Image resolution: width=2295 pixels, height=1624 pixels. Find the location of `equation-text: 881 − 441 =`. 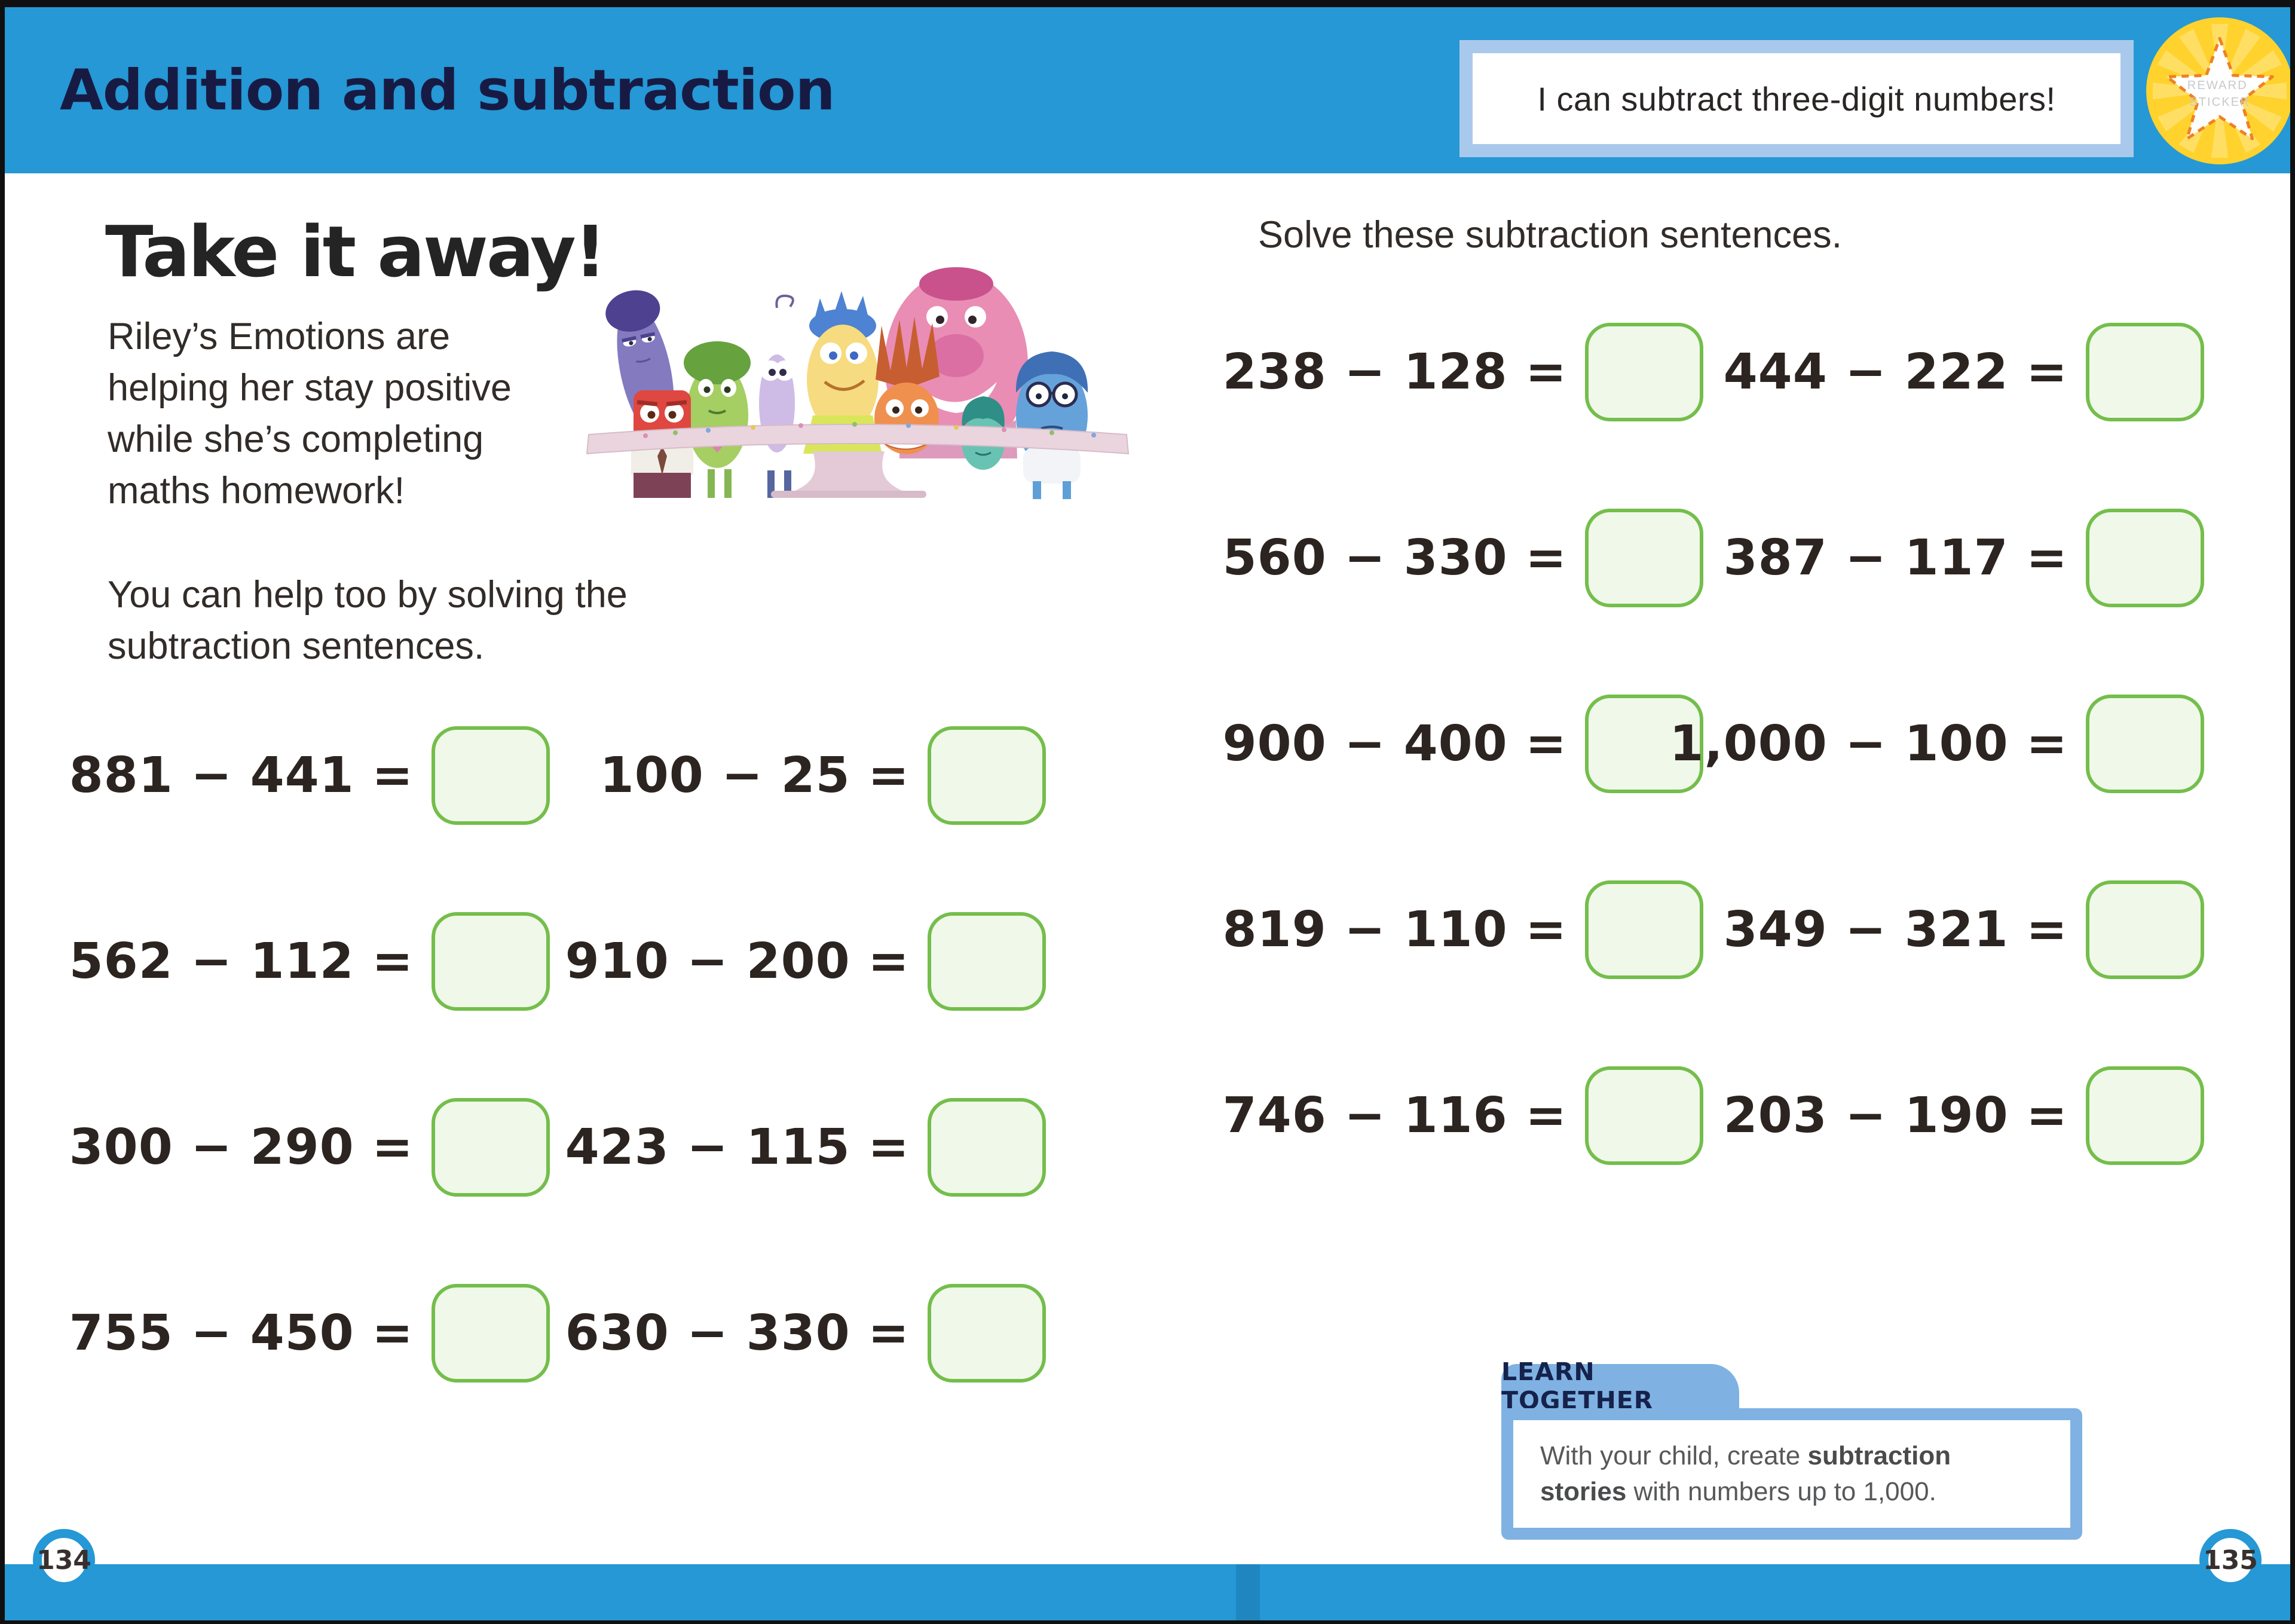

equation-text: 881 − 441 = is located at coordinates (241, 775).